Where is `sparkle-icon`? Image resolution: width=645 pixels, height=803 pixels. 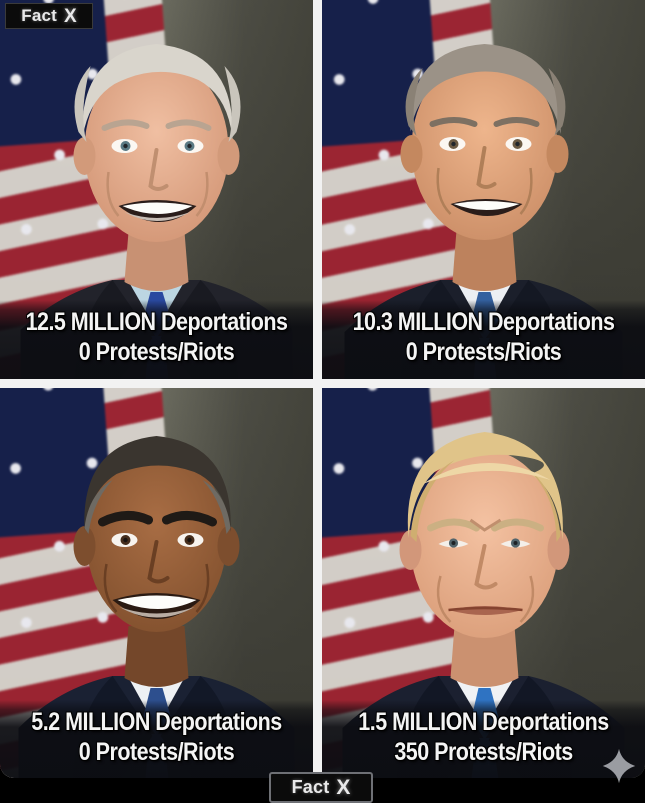 sparkle-icon is located at coordinates (619, 766).